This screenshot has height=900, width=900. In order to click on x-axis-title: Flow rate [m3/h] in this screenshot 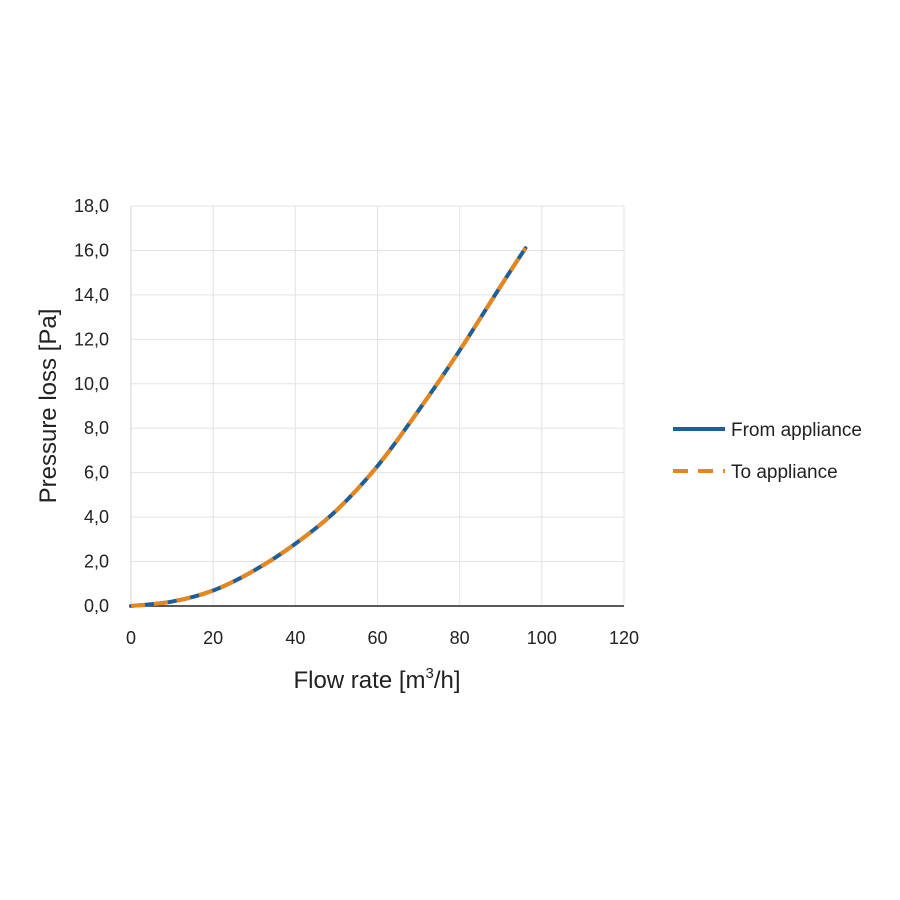, I will do `click(376, 679)`.